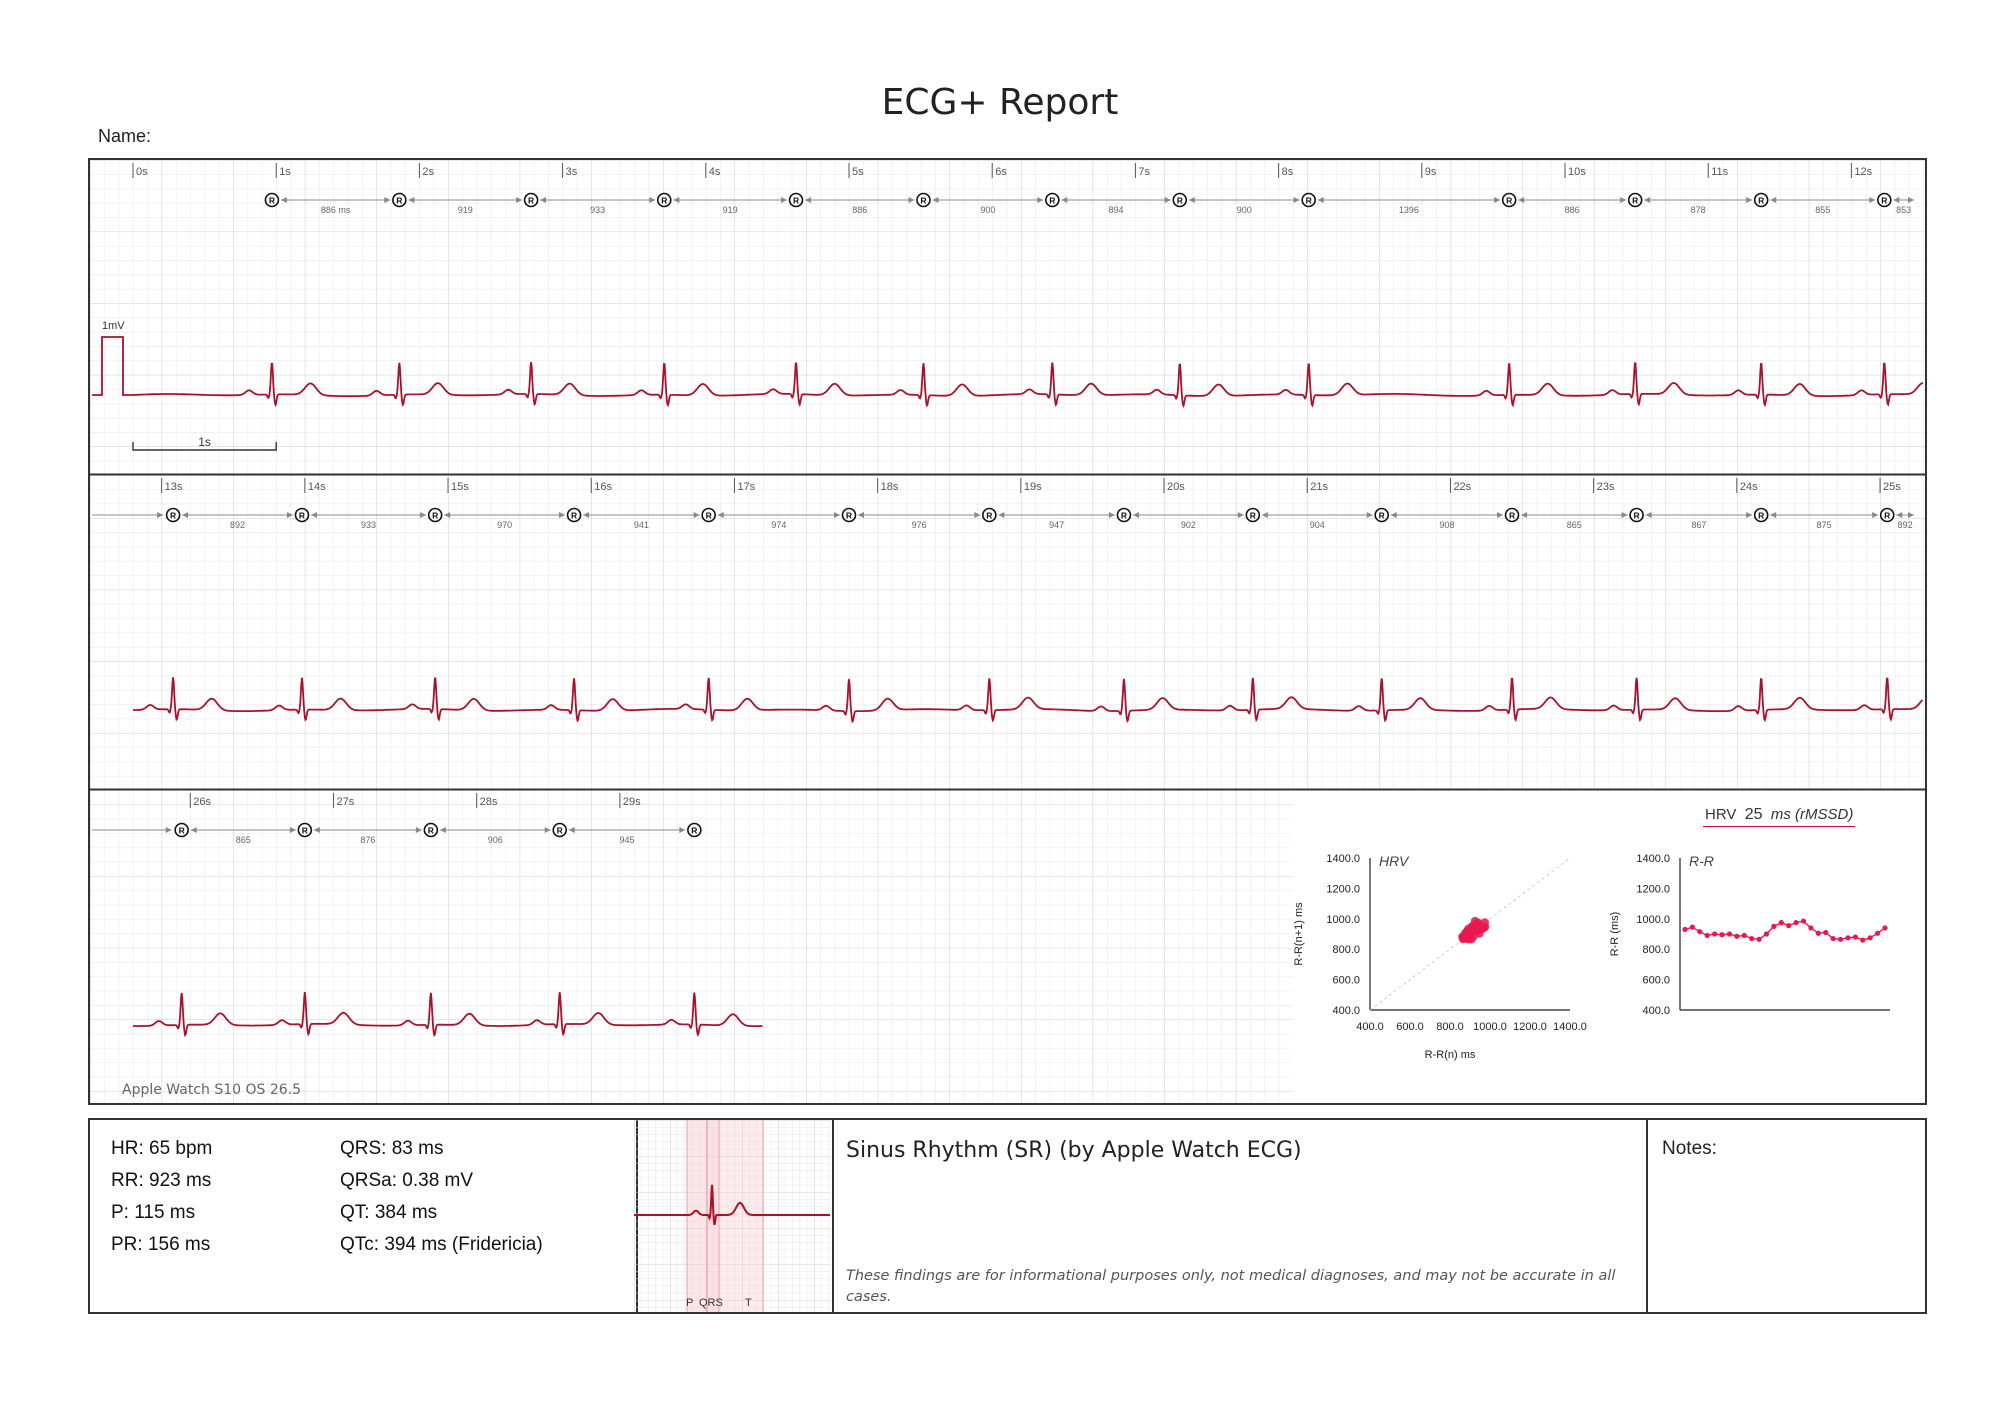  Describe the element at coordinates (1656, 1011) in the screenshot. I see `rr-y-tick: 400.0` at that location.